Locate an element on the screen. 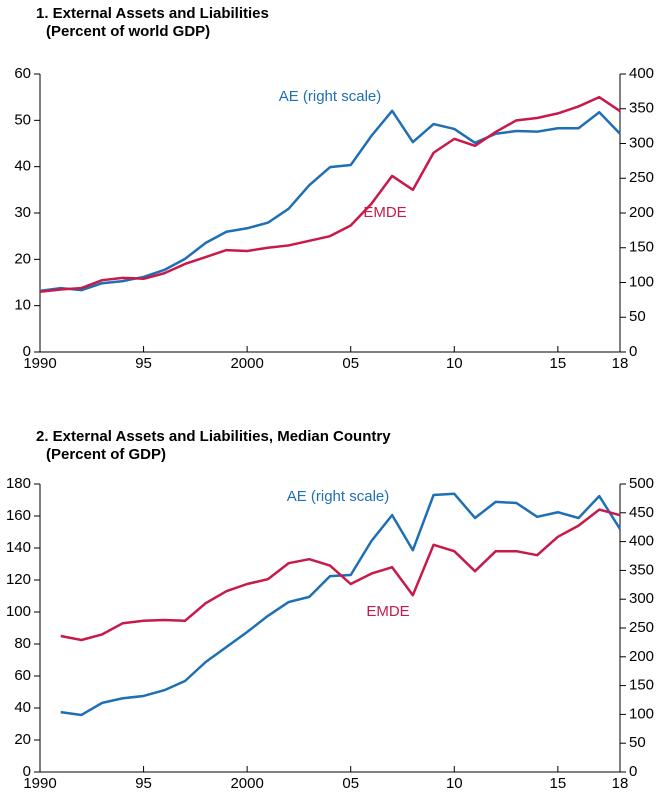 Image resolution: width=666 pixels, height=800 pixels. y-tick-label: 120 is located at coordinates (18, 579).